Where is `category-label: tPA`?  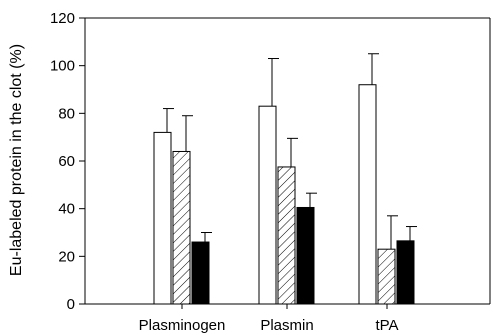
category-label: tPA is located at coordinates (386, 325).